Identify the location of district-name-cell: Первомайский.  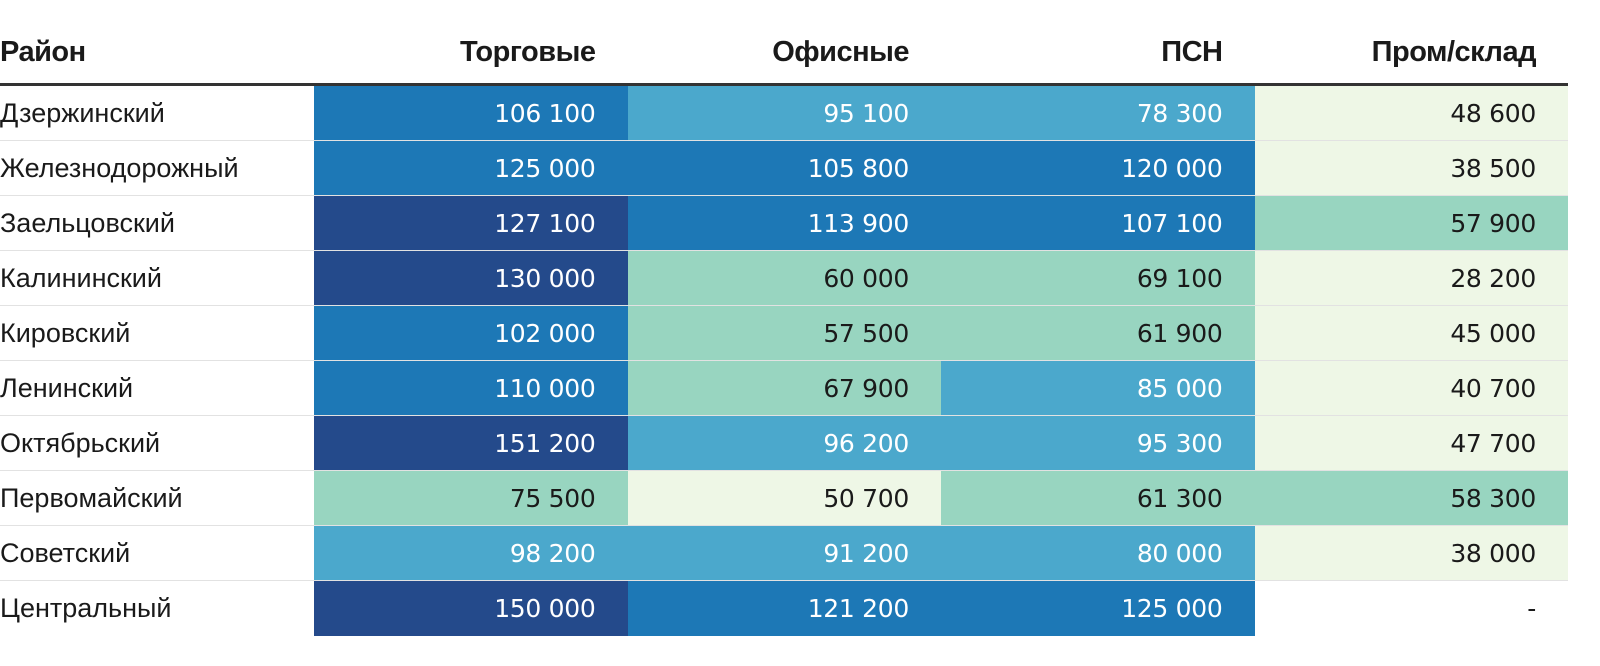
(157, 498).